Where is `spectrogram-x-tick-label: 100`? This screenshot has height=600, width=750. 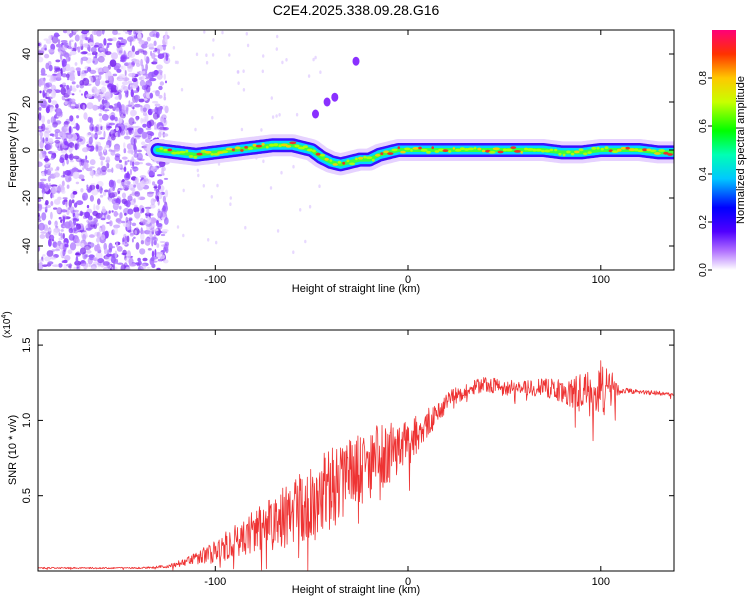 spectrogram-x-tick-label: 100 is located at coordinates (601, 280).